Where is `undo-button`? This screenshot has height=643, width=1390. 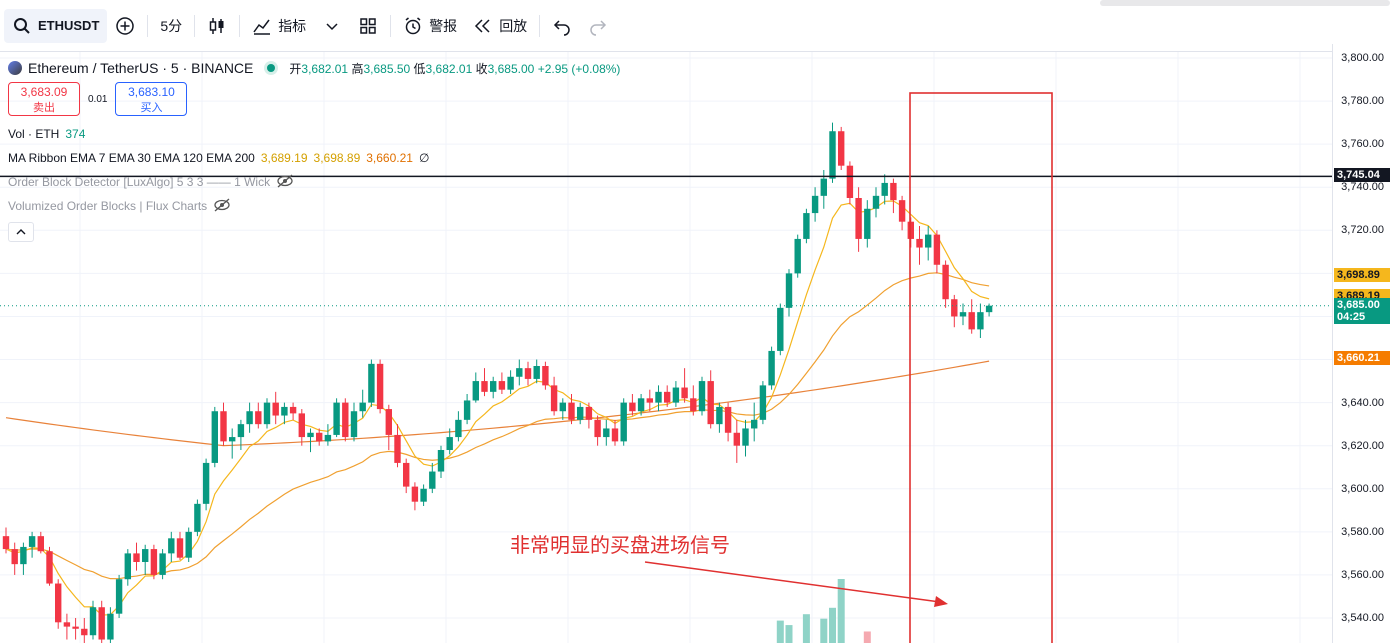
undo-button is located at coordinates (562, 26).